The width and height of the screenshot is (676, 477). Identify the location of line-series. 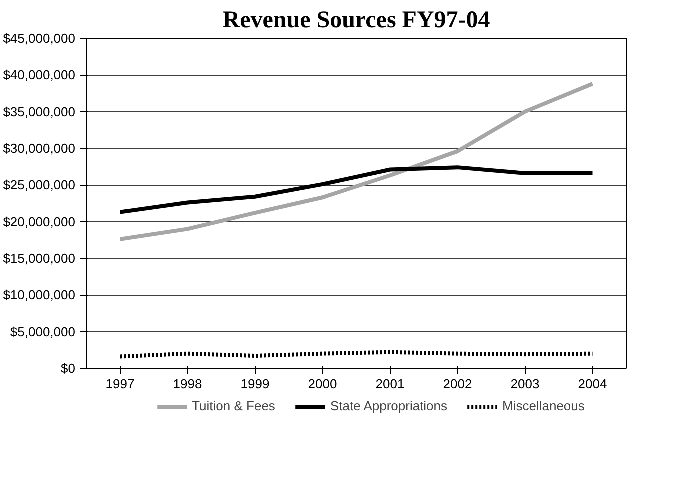
(356, 190).